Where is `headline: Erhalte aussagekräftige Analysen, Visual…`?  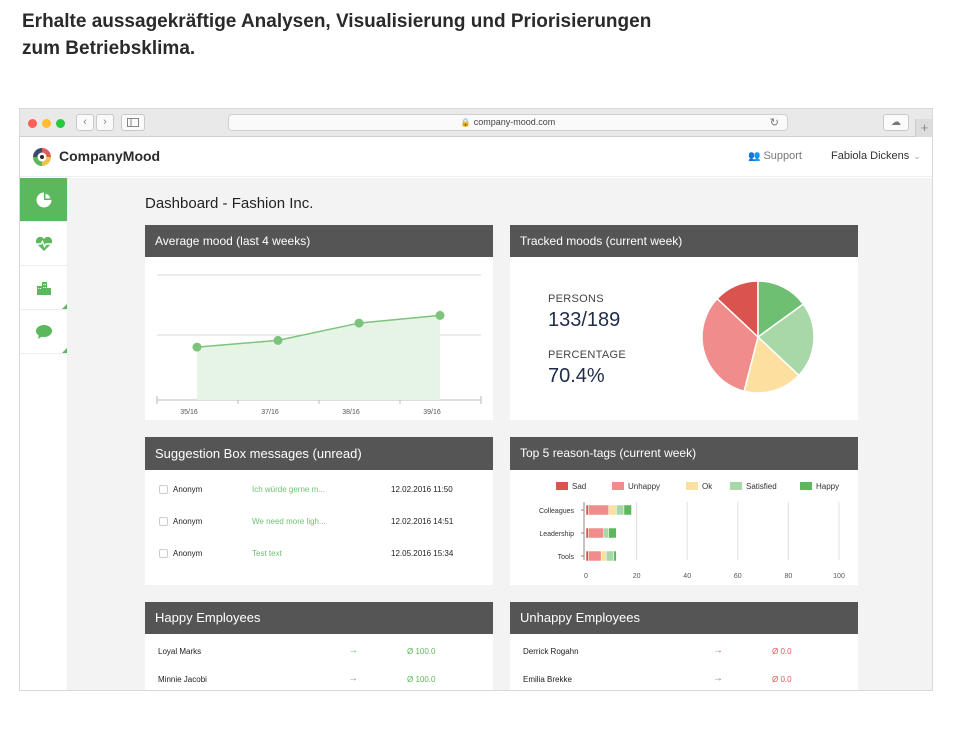
headline: Erhalte aussagekräftige Analysen, Visual… is located at coordinates (402, 35).